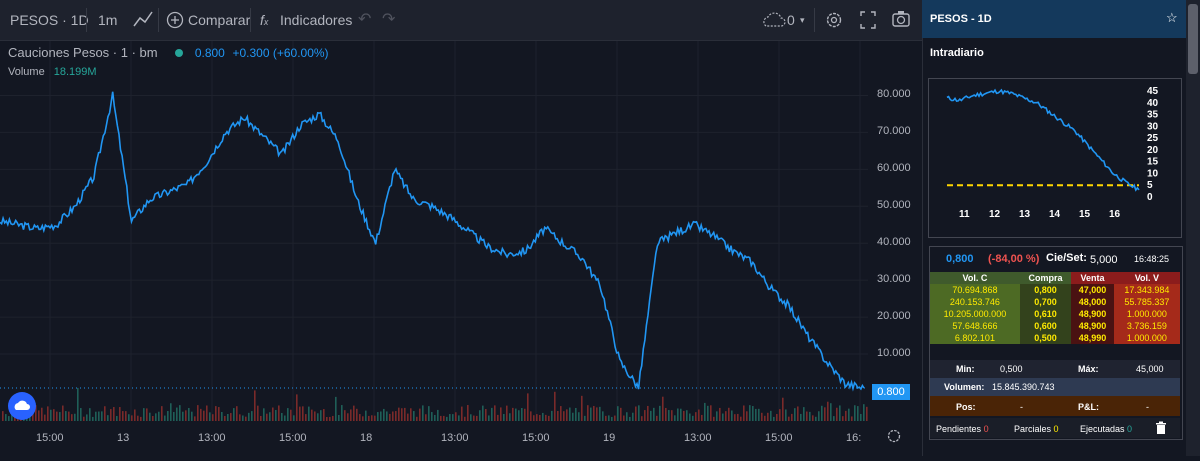 This screenshot has width=1200, height=461. What do you see at coordinates (1193, 228) in the screenshot?
I see `panel-scrollbar` at bounding box center [1193, 228].